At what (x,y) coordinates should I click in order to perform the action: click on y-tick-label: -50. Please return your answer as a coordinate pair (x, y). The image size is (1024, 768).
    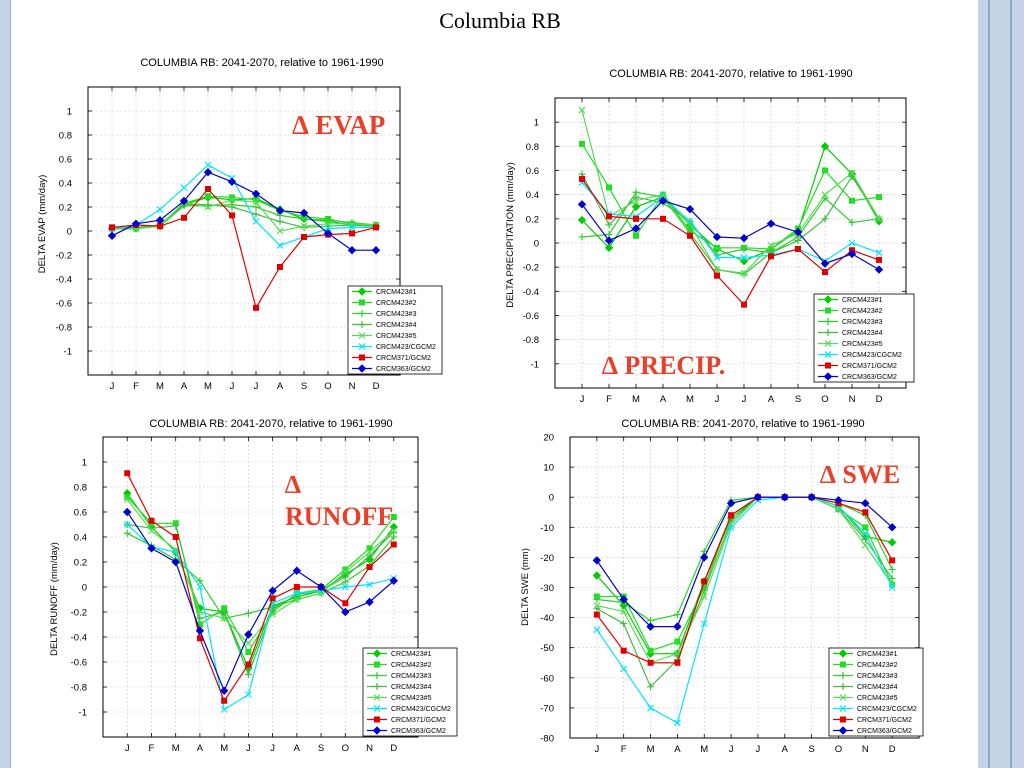
    Looking at the image, I should click on (547, 648).